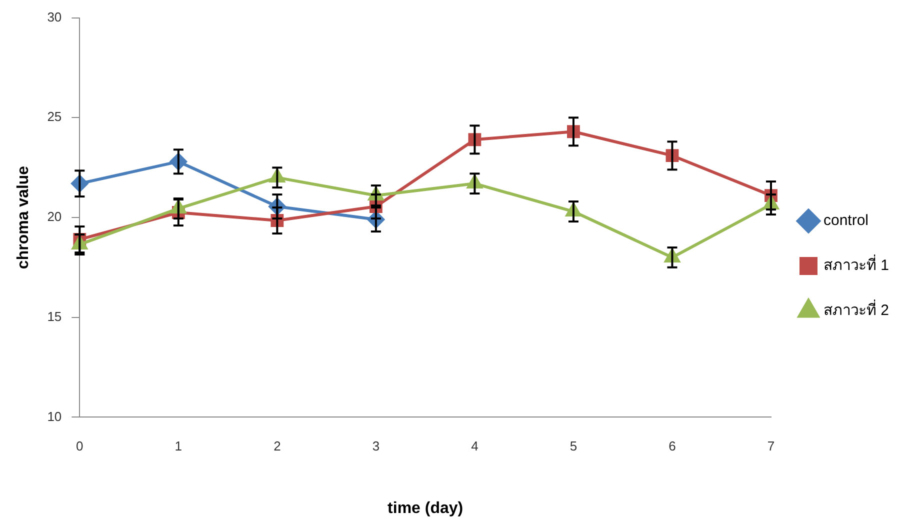  What do you see at coordinates (426, 508) in the screenshot?
I see `x-axis-title: time (day)` at bounding box center [426, 508].